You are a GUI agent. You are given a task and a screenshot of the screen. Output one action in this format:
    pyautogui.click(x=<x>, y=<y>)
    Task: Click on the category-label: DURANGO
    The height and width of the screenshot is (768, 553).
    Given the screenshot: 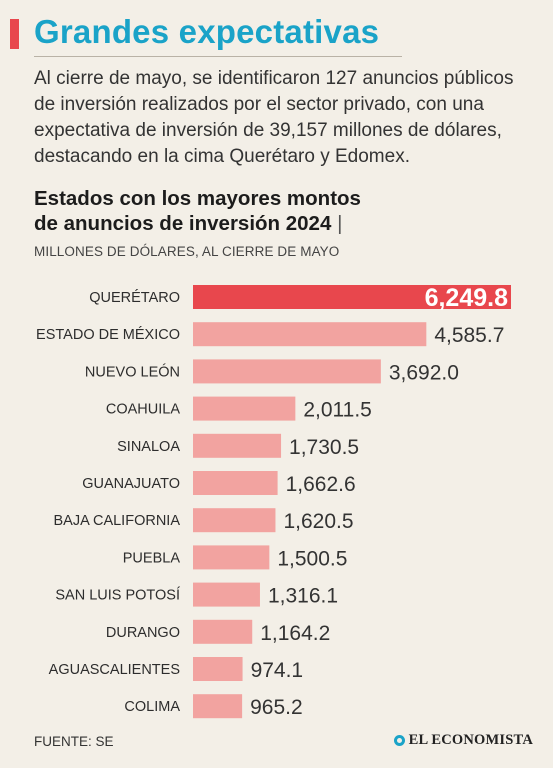 What is the action you would take?
    pyautogui.click(x=143, y=633)
    